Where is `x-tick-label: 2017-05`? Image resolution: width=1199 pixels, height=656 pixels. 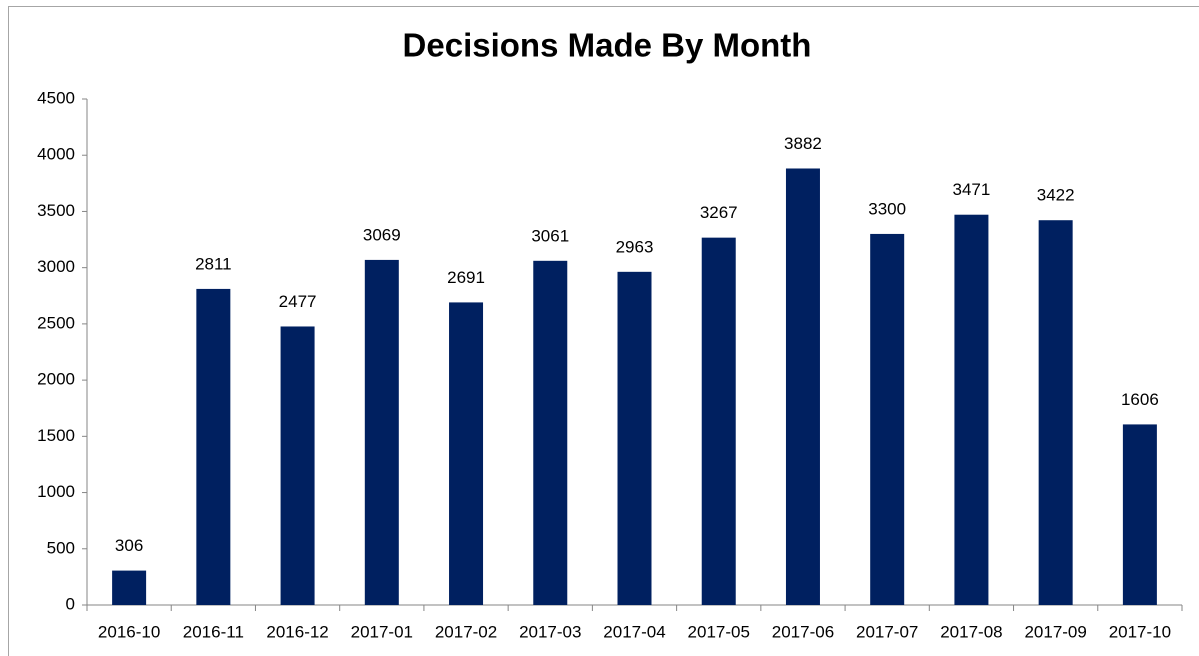
x-tick-label: 2017-05 is located at coordinates (719, 631).